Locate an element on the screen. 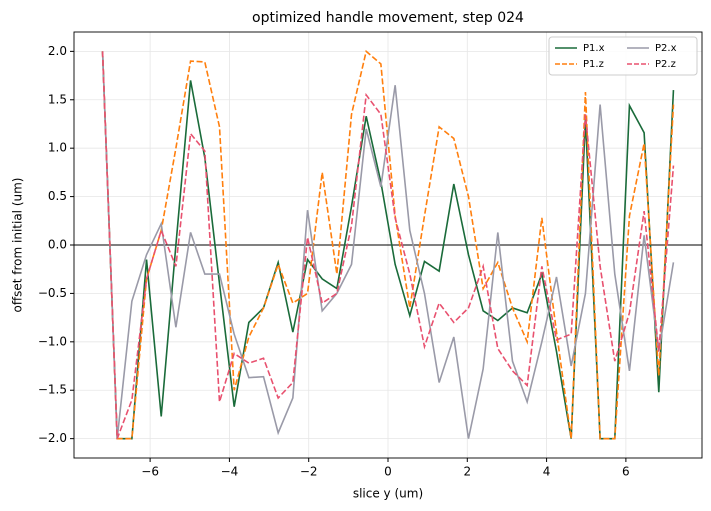 The width and height of the screenshot is (711, 511). x-tick-label: −2 is located at coordinates (309, 472).